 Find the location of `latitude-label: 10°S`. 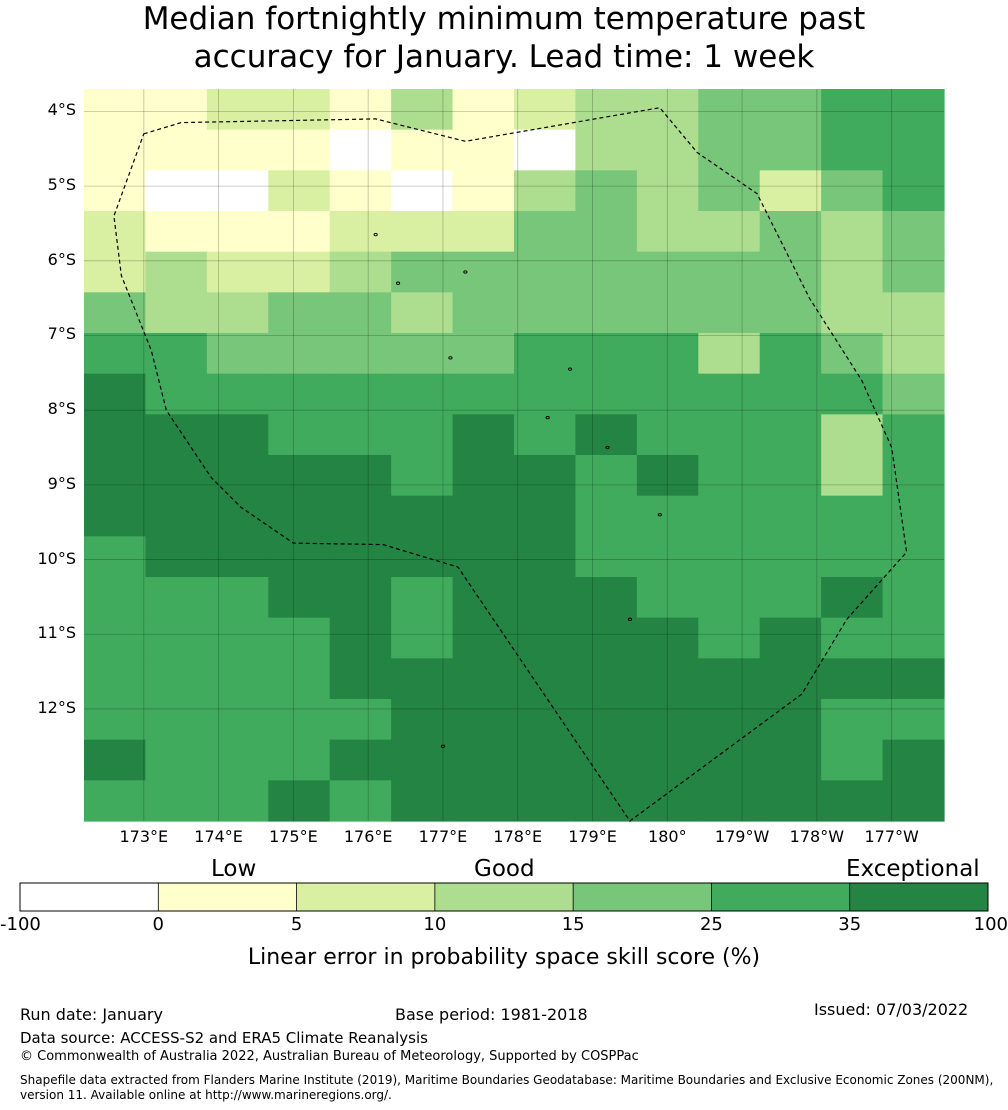

latitude-label: 10°S is located at coordinates (56, 558).